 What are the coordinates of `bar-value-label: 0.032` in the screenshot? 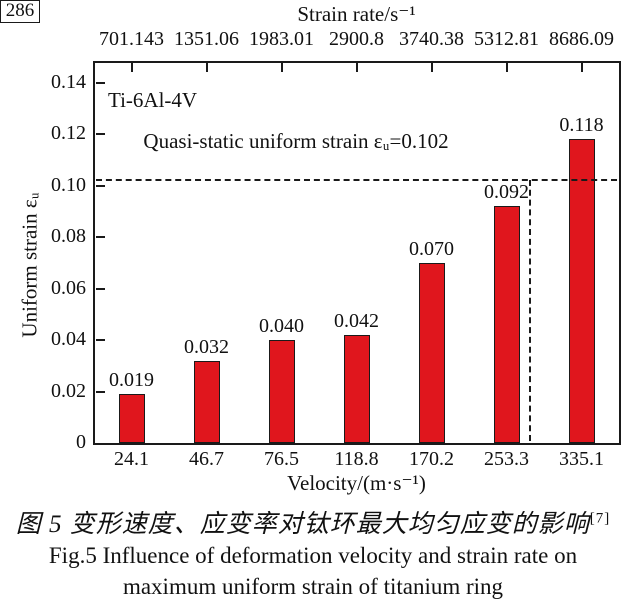 It's located at (206, 346).